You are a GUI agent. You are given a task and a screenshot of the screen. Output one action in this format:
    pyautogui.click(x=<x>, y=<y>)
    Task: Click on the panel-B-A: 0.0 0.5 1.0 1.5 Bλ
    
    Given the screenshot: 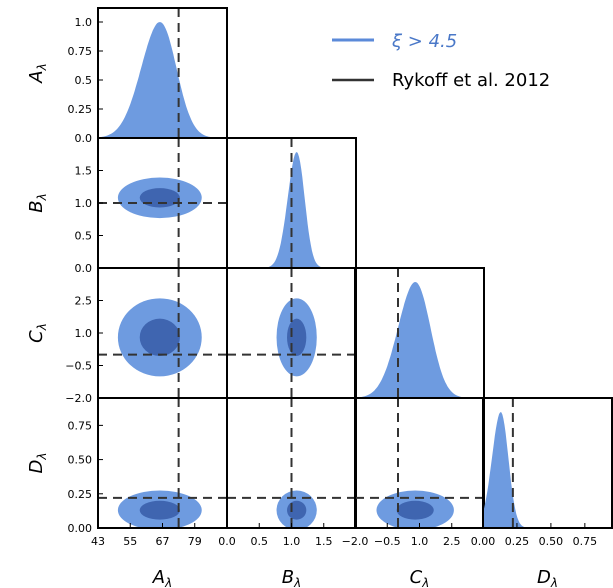 What is the action you would take?
    pyautogui.click(x=127, y=206)
    